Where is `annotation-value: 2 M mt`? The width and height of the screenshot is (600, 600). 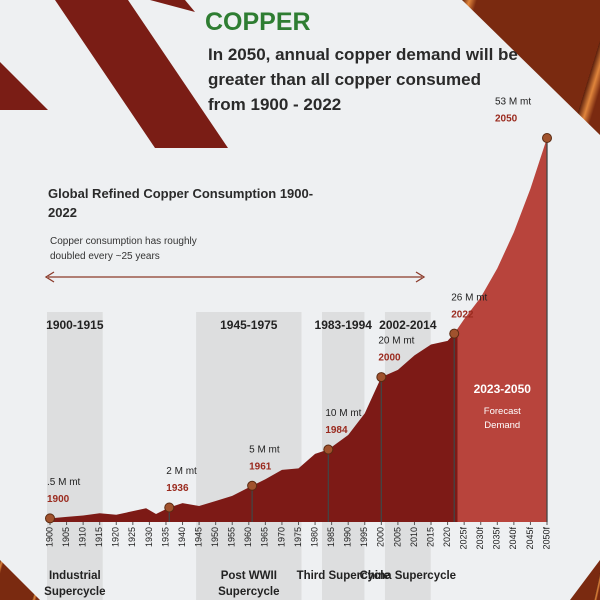
annotation-value: 2 M mt is located at coordinates (181, 471).